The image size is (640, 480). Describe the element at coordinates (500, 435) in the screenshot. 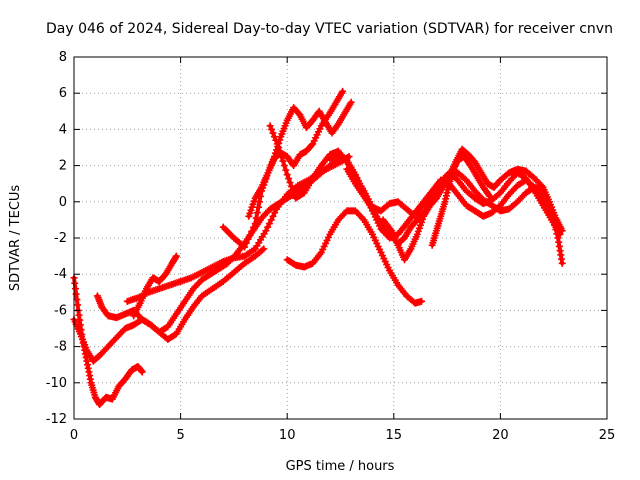

I see `x-tick-label: 20` at that location.